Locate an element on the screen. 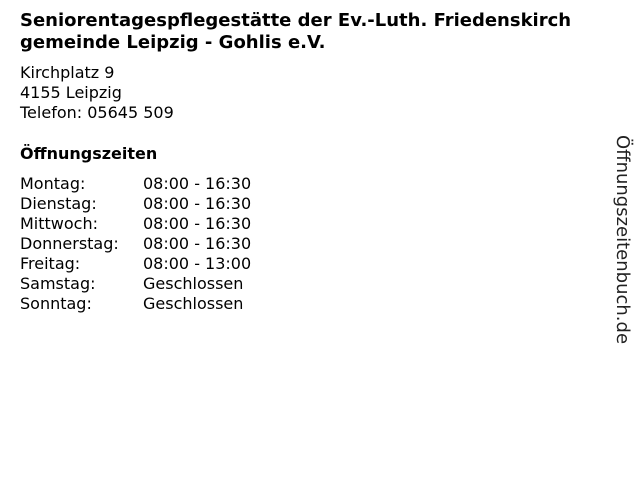 Image resolution: width=640 pixels, height=480 pixels. watermark: Öffnungszeitenbuch.de is located at coordinates (622, 240).